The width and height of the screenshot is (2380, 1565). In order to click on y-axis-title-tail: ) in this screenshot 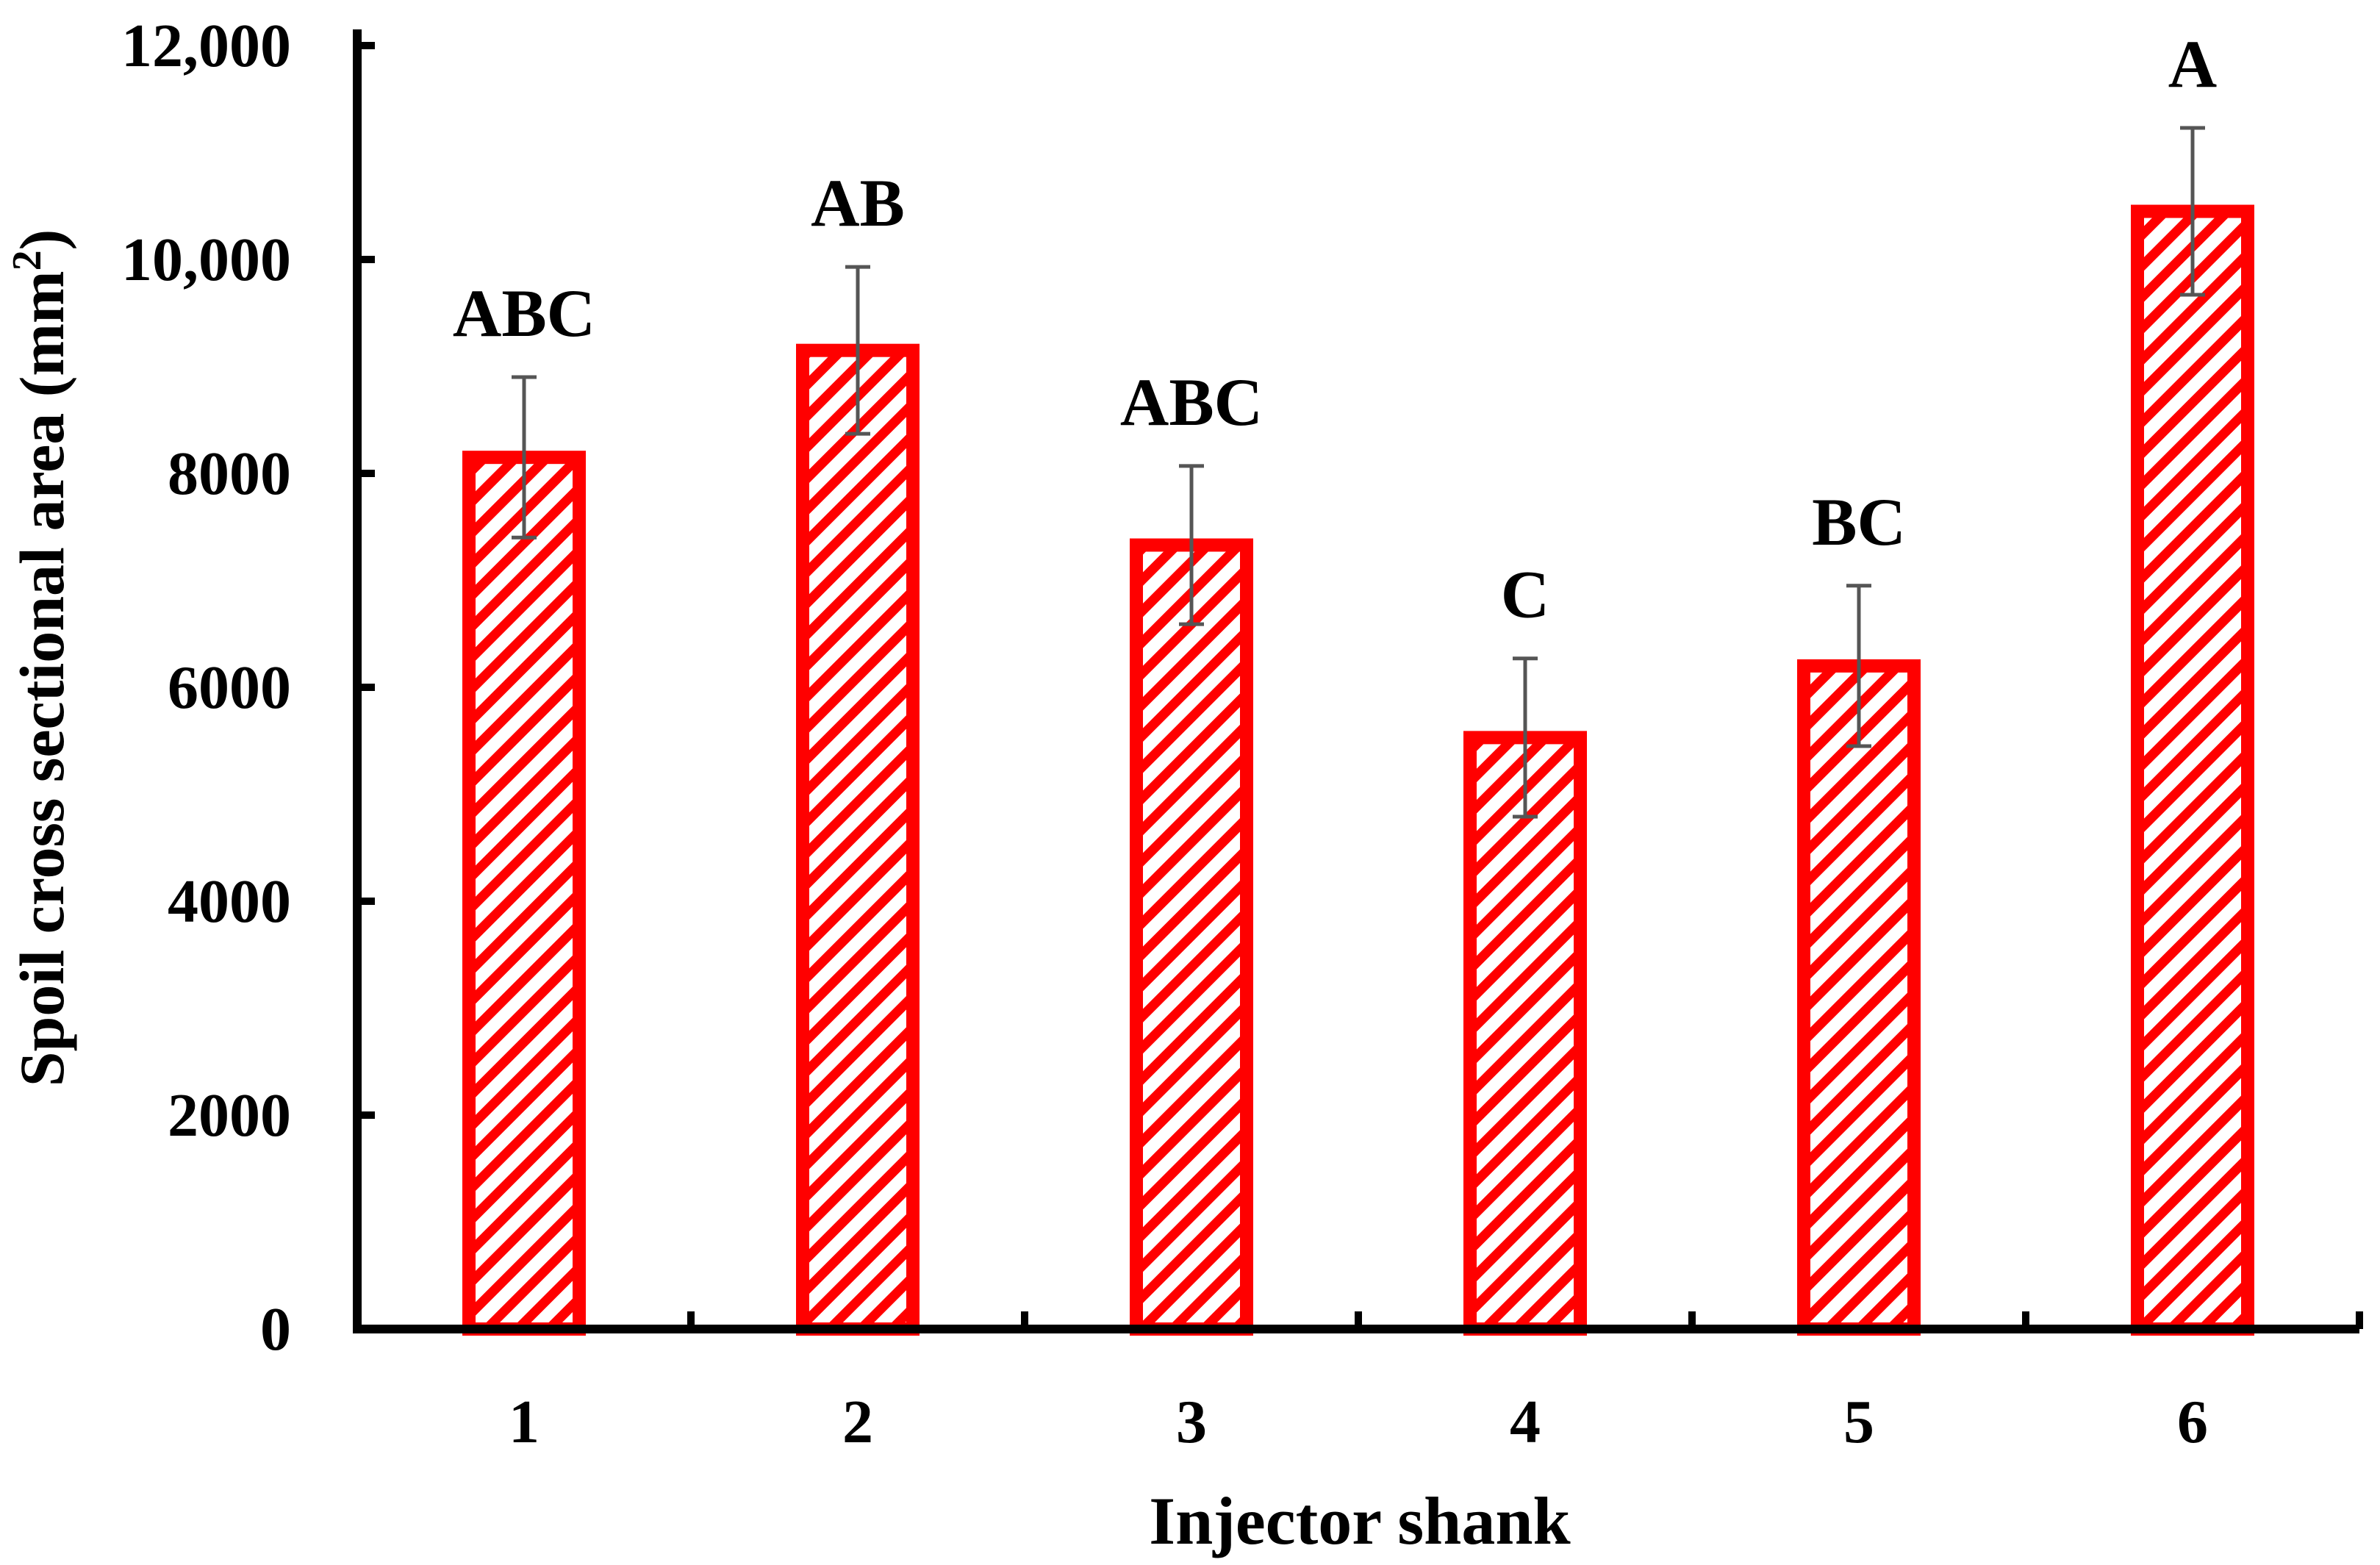, I will do `click(42, 240)`.